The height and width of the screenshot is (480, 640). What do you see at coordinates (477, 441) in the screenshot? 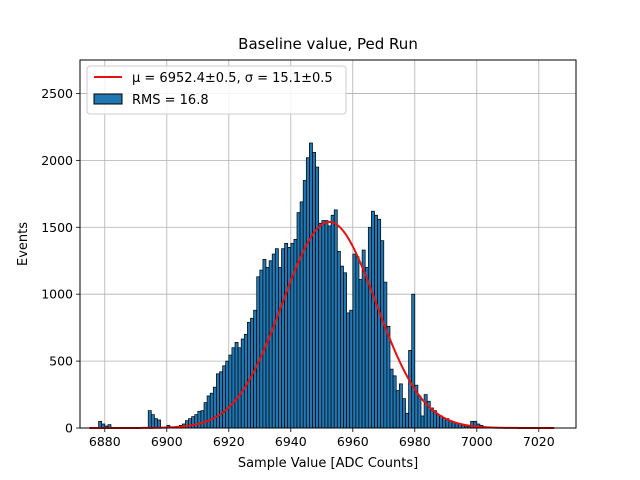
I see `x-tick-label: 7000` at bounding box center [477, 441].